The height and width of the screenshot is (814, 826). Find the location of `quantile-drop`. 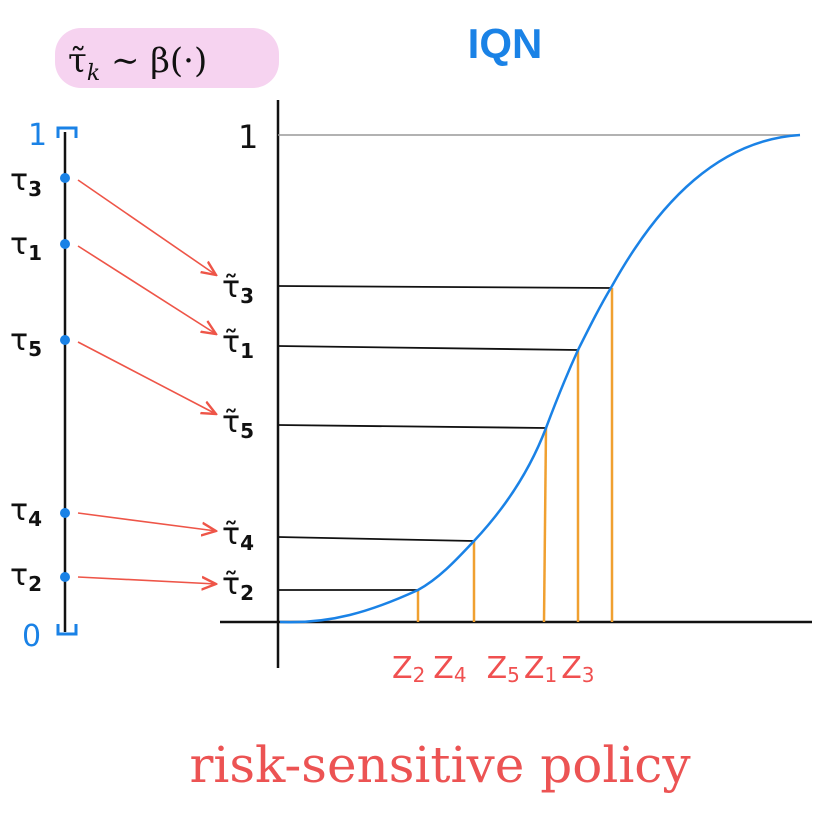

quantile-drop is located at coordinates (545, 525).